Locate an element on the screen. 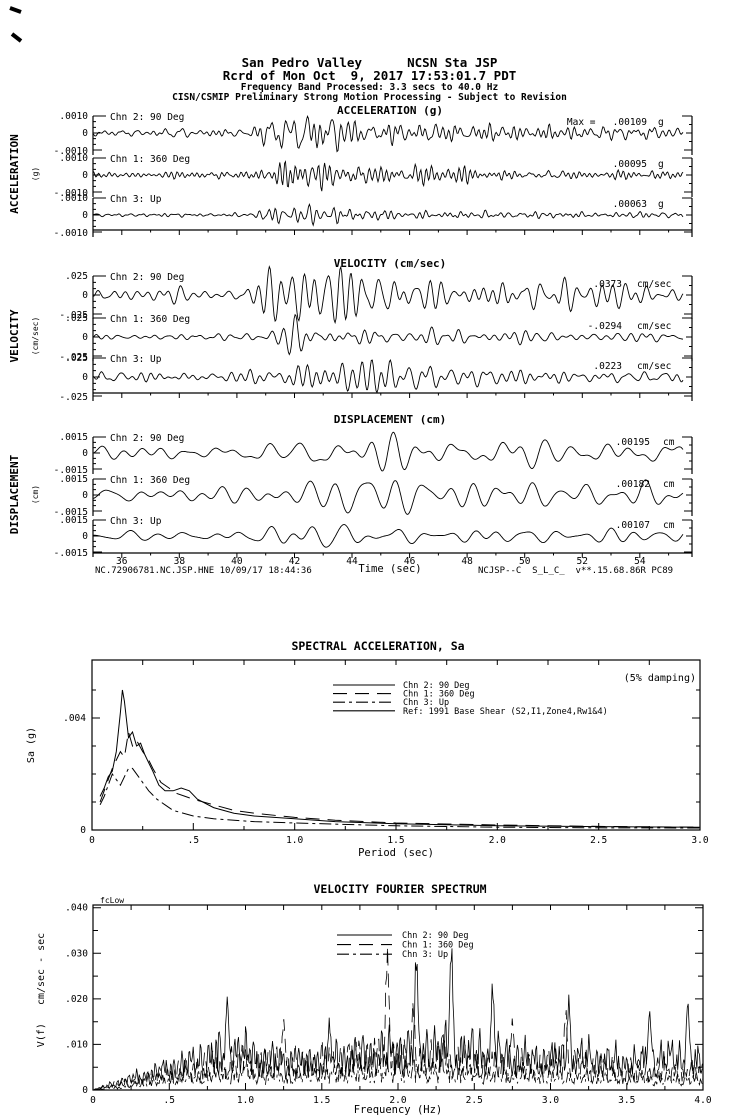  y-tick-label: .030 is located at coordinates (76, 953).